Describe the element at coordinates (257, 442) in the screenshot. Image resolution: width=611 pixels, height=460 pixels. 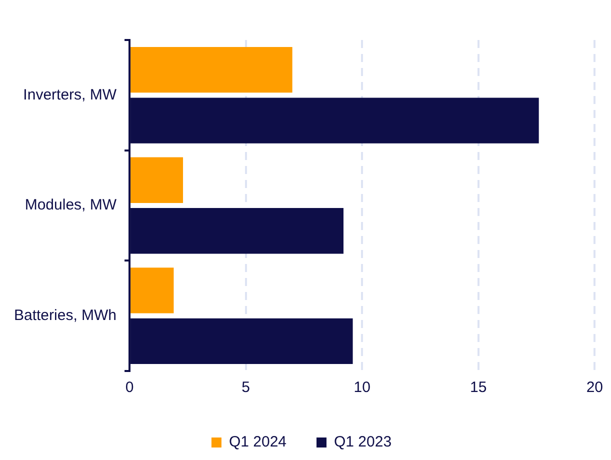
I see `legend-label: Q1 2024` at that location.